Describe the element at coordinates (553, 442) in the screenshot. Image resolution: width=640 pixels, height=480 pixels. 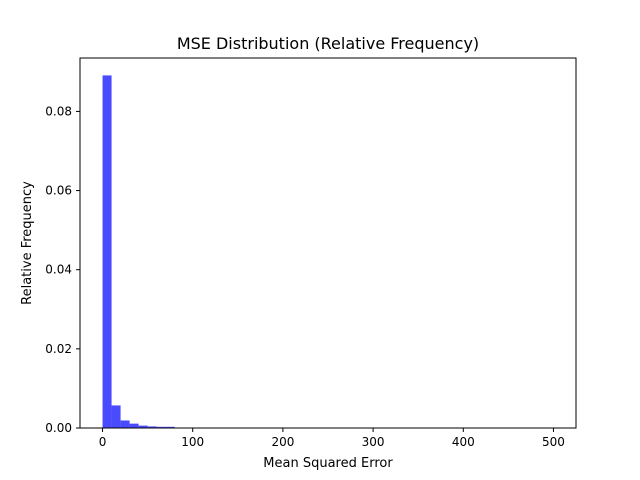
I see `x-tick-label: 500` at that location.